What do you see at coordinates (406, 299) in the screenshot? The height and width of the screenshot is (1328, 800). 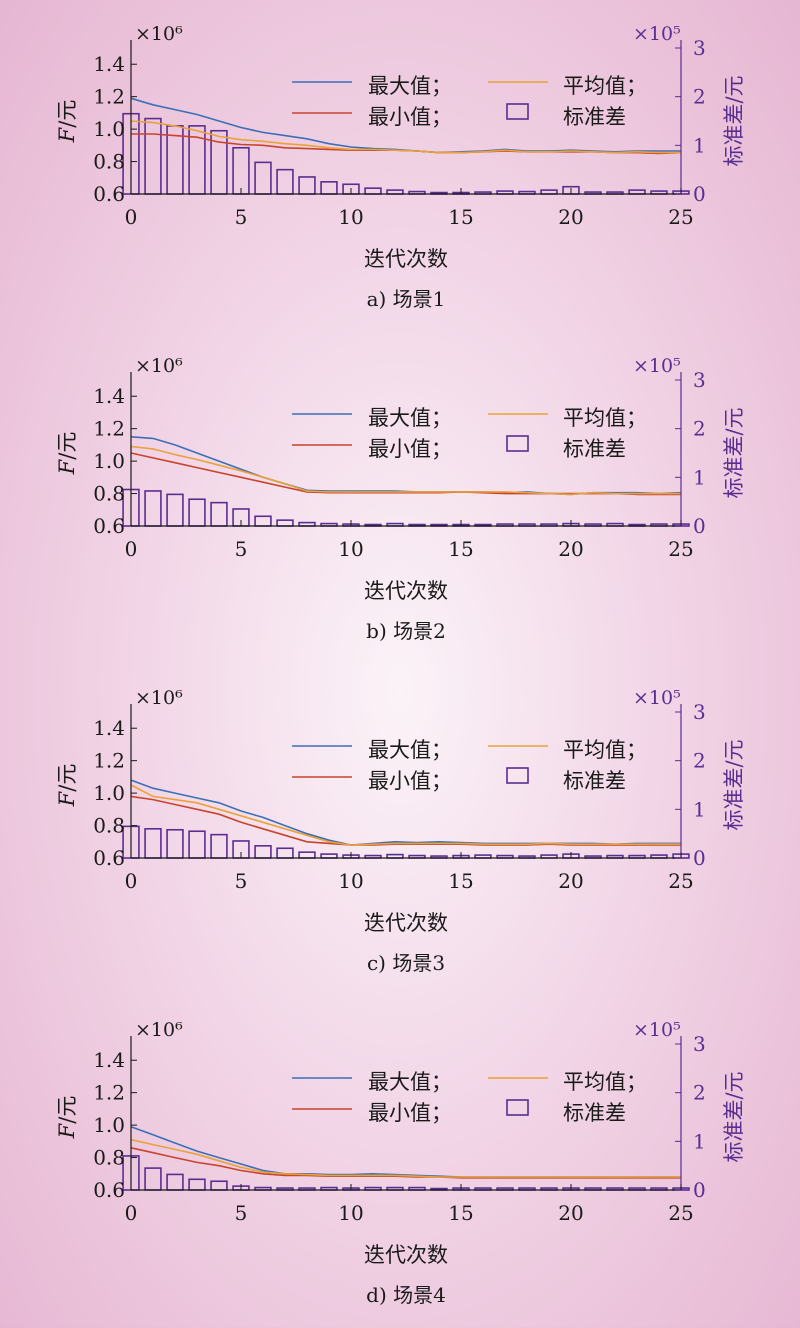 I see `panel-caption: a) 场景1` at bounding box center [406, 299].